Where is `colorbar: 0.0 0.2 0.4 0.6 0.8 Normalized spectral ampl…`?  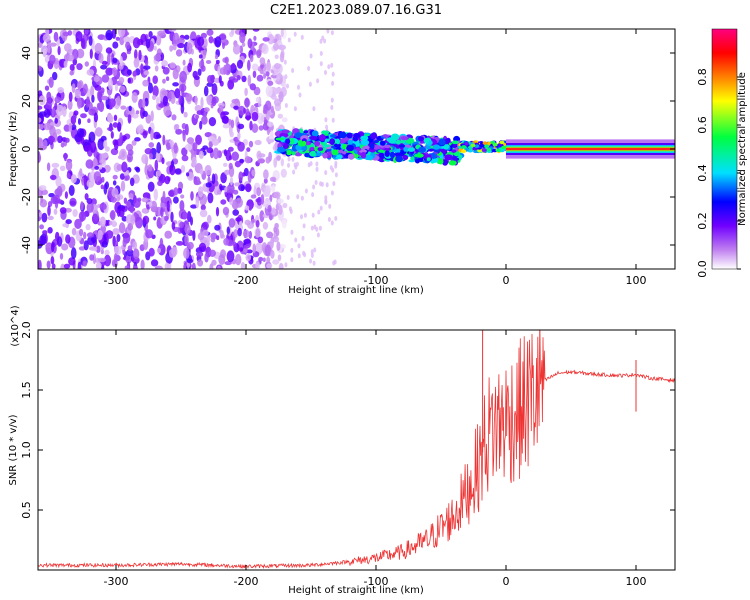
colorbar: 0.0 0.2 0.4 0.6 0.8 Normalized spectral ampl… is located at coordinates (722, 153).